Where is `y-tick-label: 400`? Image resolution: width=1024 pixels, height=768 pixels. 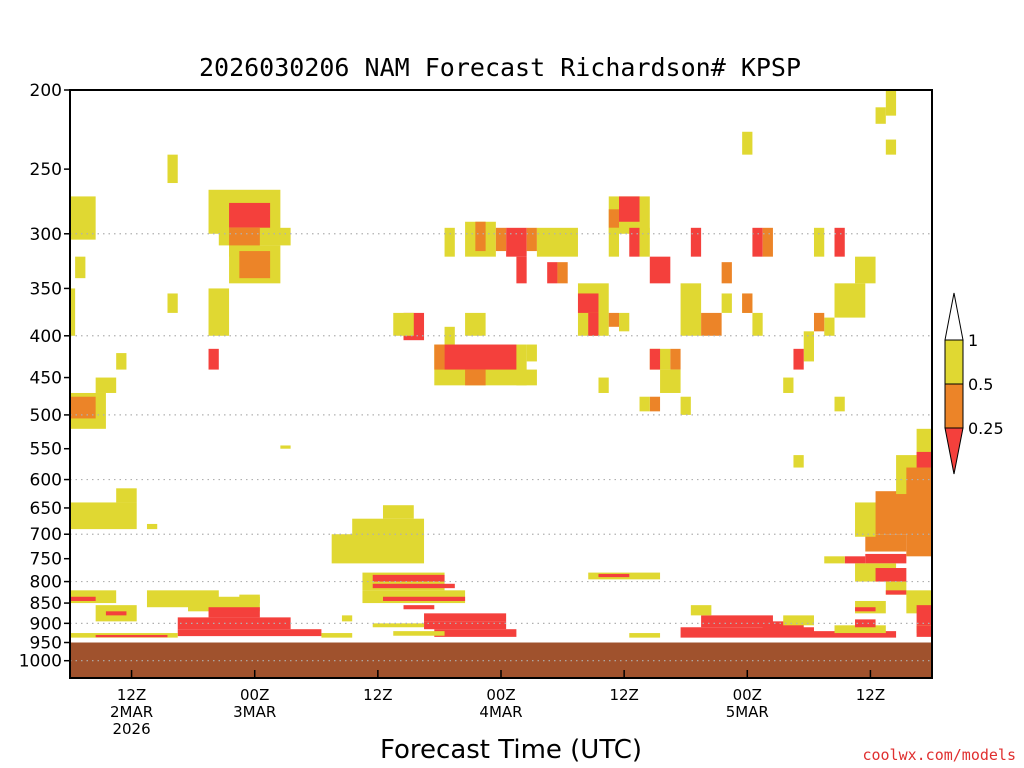 y-tick-label: 400 is located at coordinates (46, 337).